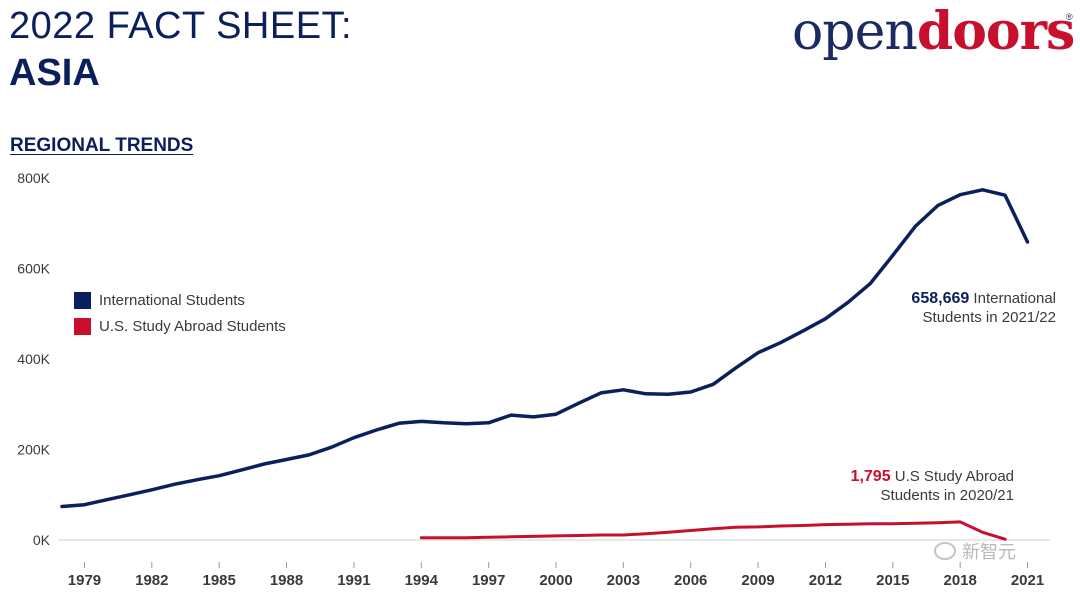 The image size is (1080, 599). Describe the element at coordinates (989, 317) in the screenshot. I see `annotation-international-text2: Students in 2021/22` at that location.